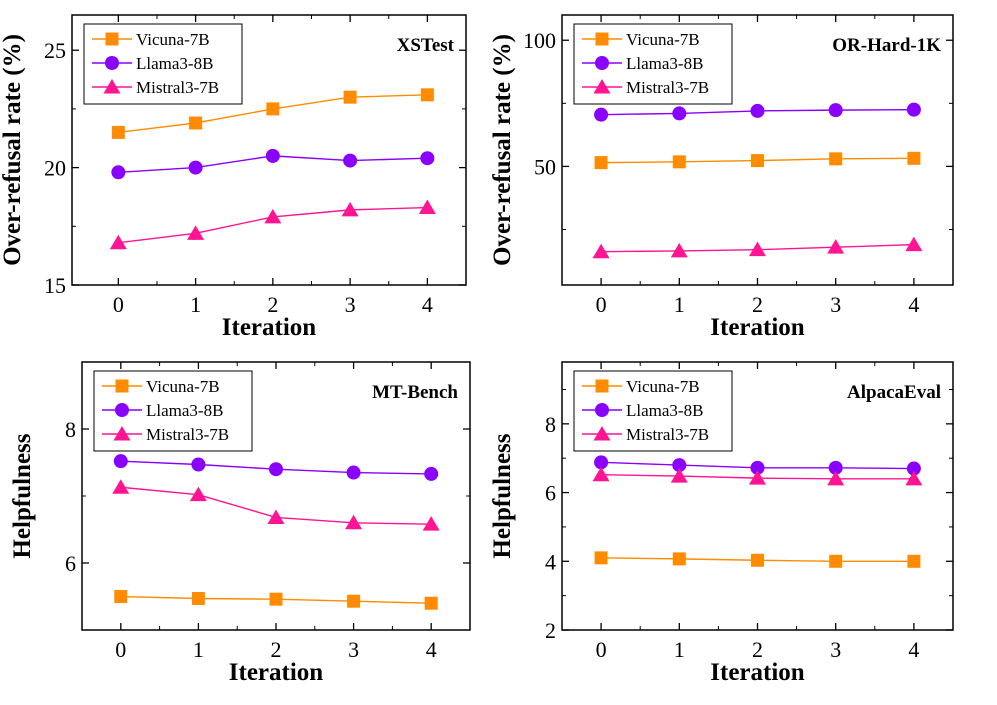 The width and height of the screenshot is (997, 705). Describe the element at coordinates (894, 392) in the screenshot. I see `chart-title: AlpacaEval` at that location.